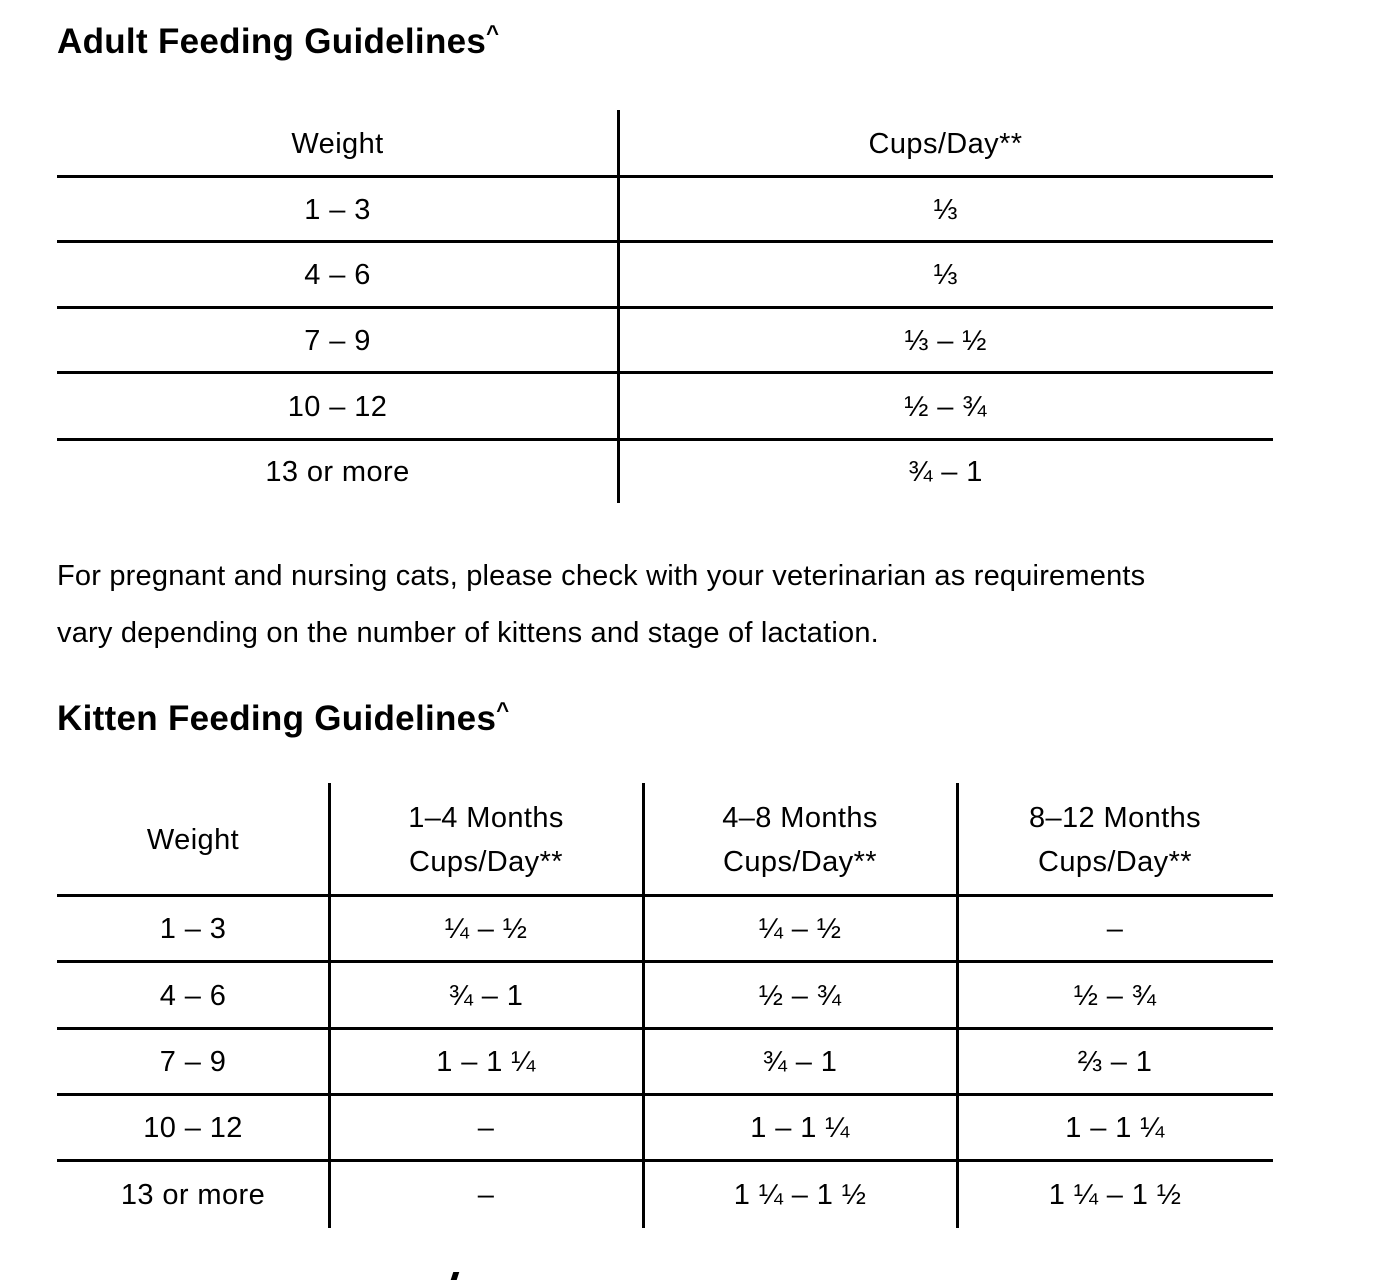 Image resolution: width=1387 pixels, height=1280 pixels. I want to click on kitten-weight-cell: 7 – 9, so click(193, 1062).